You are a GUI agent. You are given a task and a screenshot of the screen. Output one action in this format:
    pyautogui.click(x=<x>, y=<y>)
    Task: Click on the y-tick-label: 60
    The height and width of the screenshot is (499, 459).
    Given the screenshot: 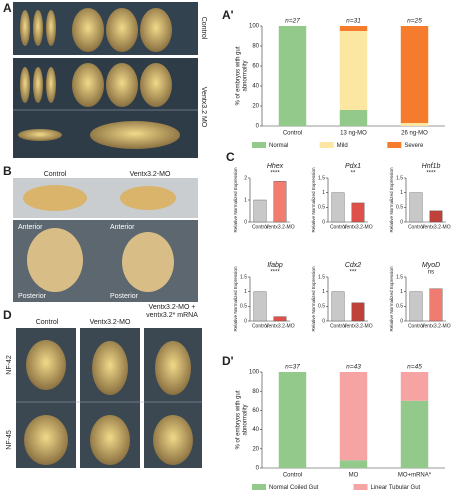 What is the action you would take?
    pyautogui.click(x=255, y=67)
    